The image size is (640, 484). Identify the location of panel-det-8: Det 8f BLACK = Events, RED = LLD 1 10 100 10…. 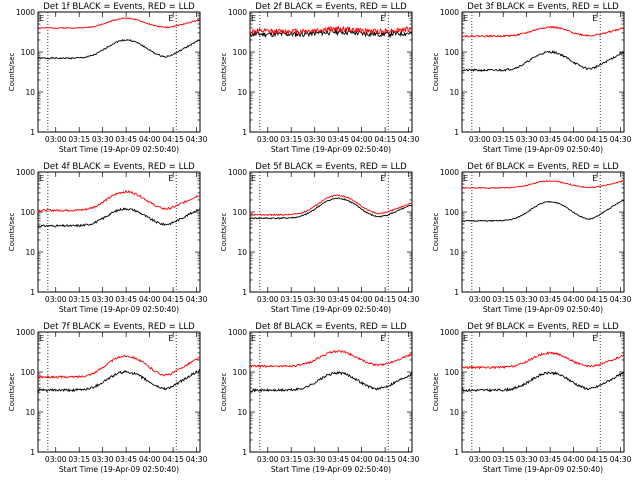
(320, 398).